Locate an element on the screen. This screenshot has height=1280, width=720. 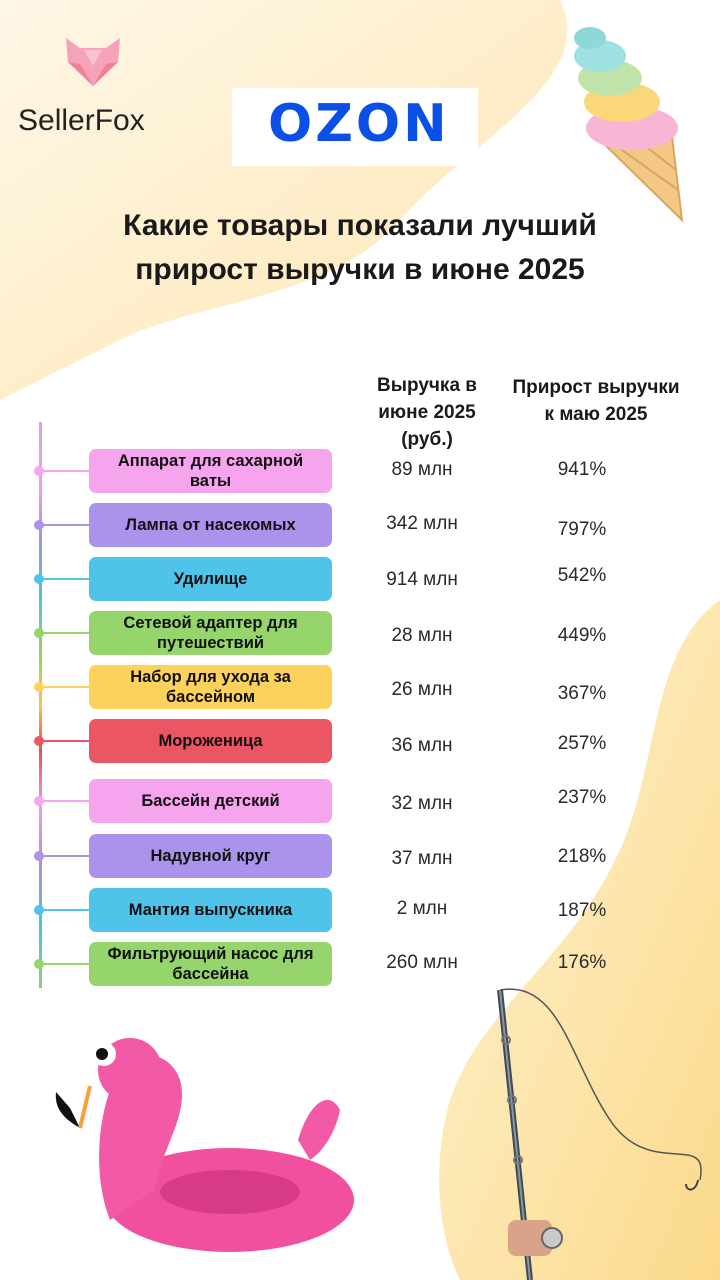
product-revenue: 37 млн is located at coordinates (422, 858).